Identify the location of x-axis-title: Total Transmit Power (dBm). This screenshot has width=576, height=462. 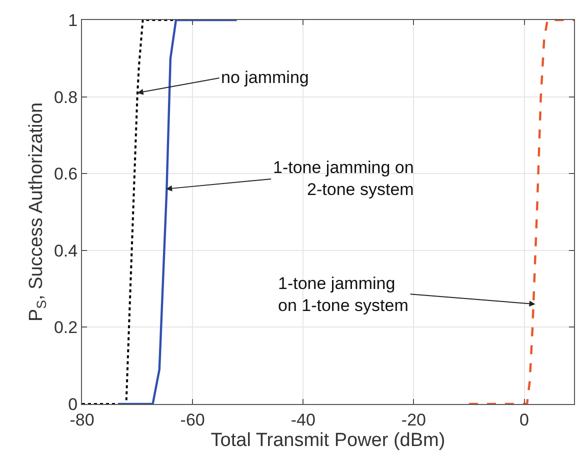
(328, 441).